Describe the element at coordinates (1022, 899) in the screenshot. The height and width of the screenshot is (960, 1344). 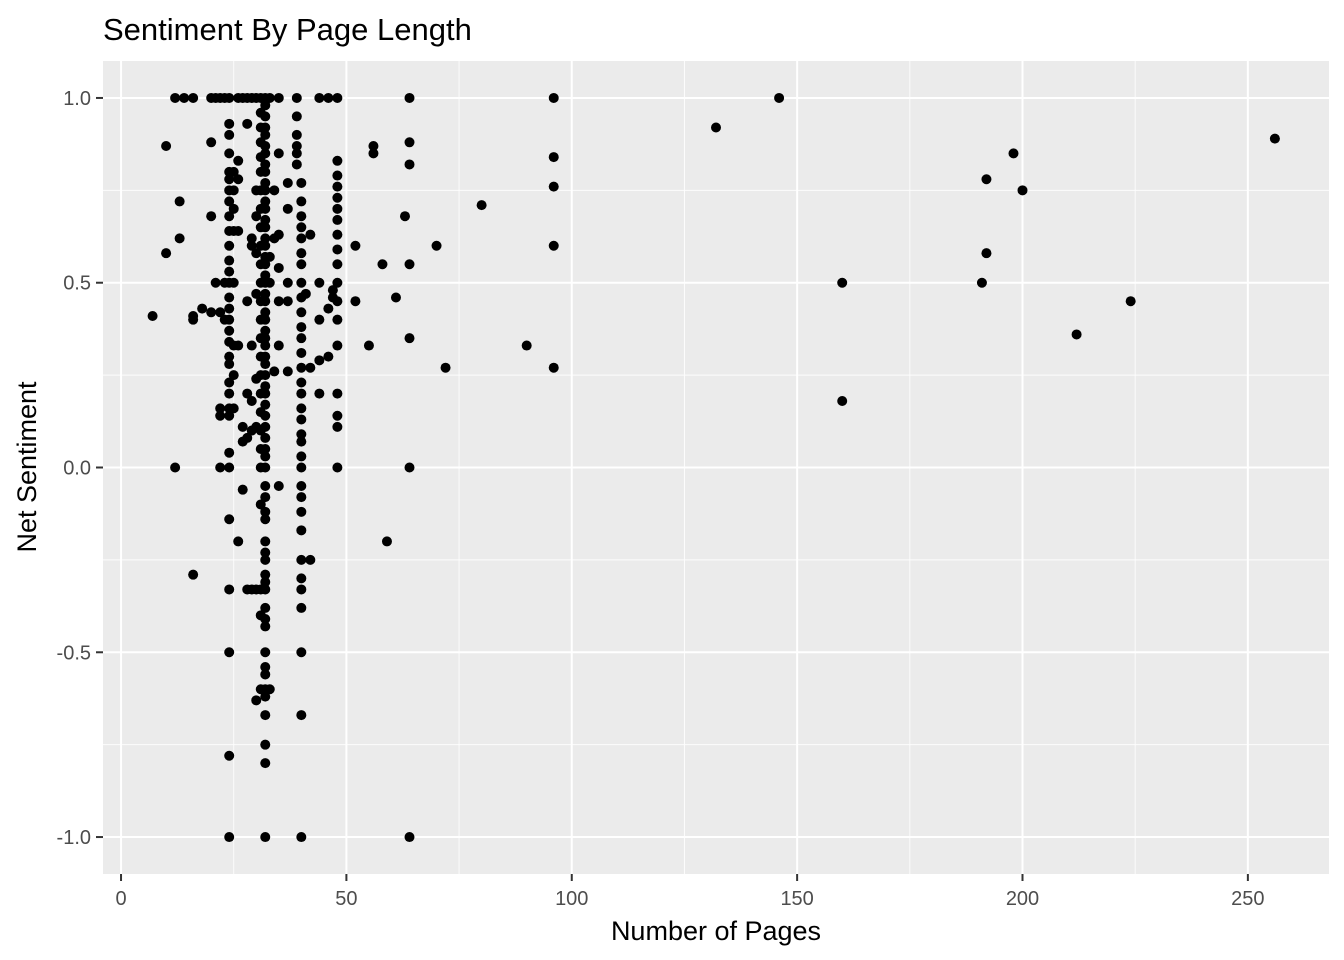
I see `x-tick-label: 200` at that location.